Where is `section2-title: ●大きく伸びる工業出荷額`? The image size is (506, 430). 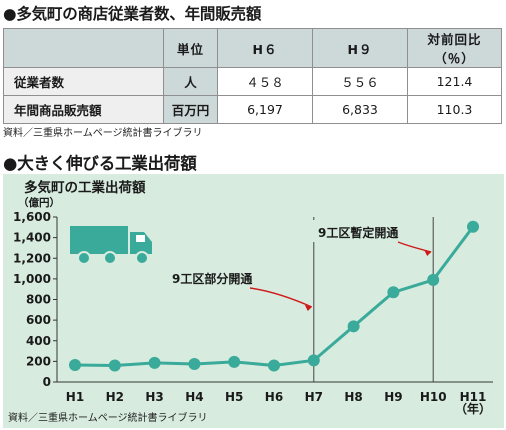 section2-title: ●大きく伸びる工業出荷額 is located at coordinates (100, 163).